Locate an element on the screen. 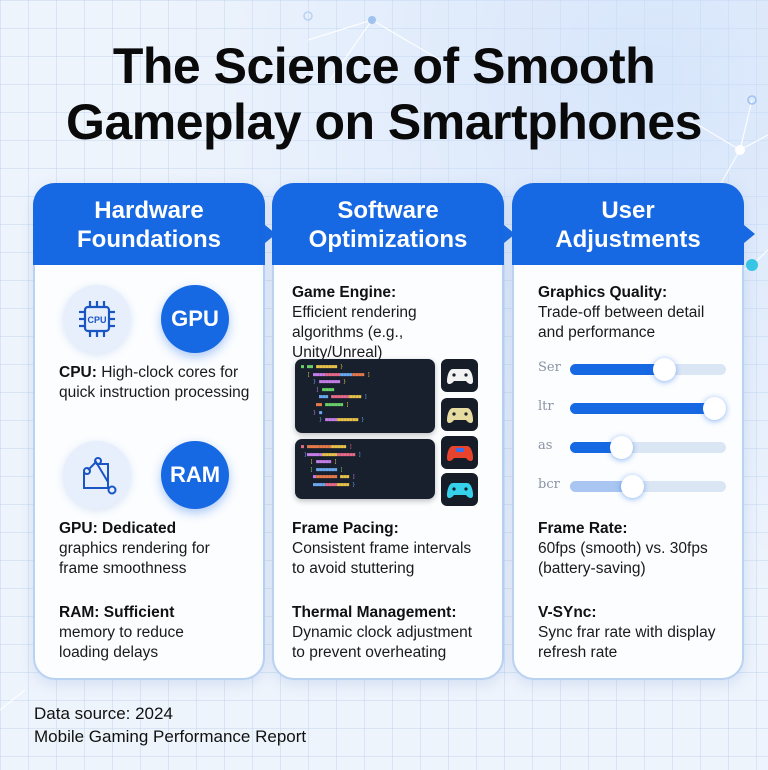 This screenshot has width=768, height=770. section-text: Sync frar rate with display refresh rate is located at coordinates (627, 642).